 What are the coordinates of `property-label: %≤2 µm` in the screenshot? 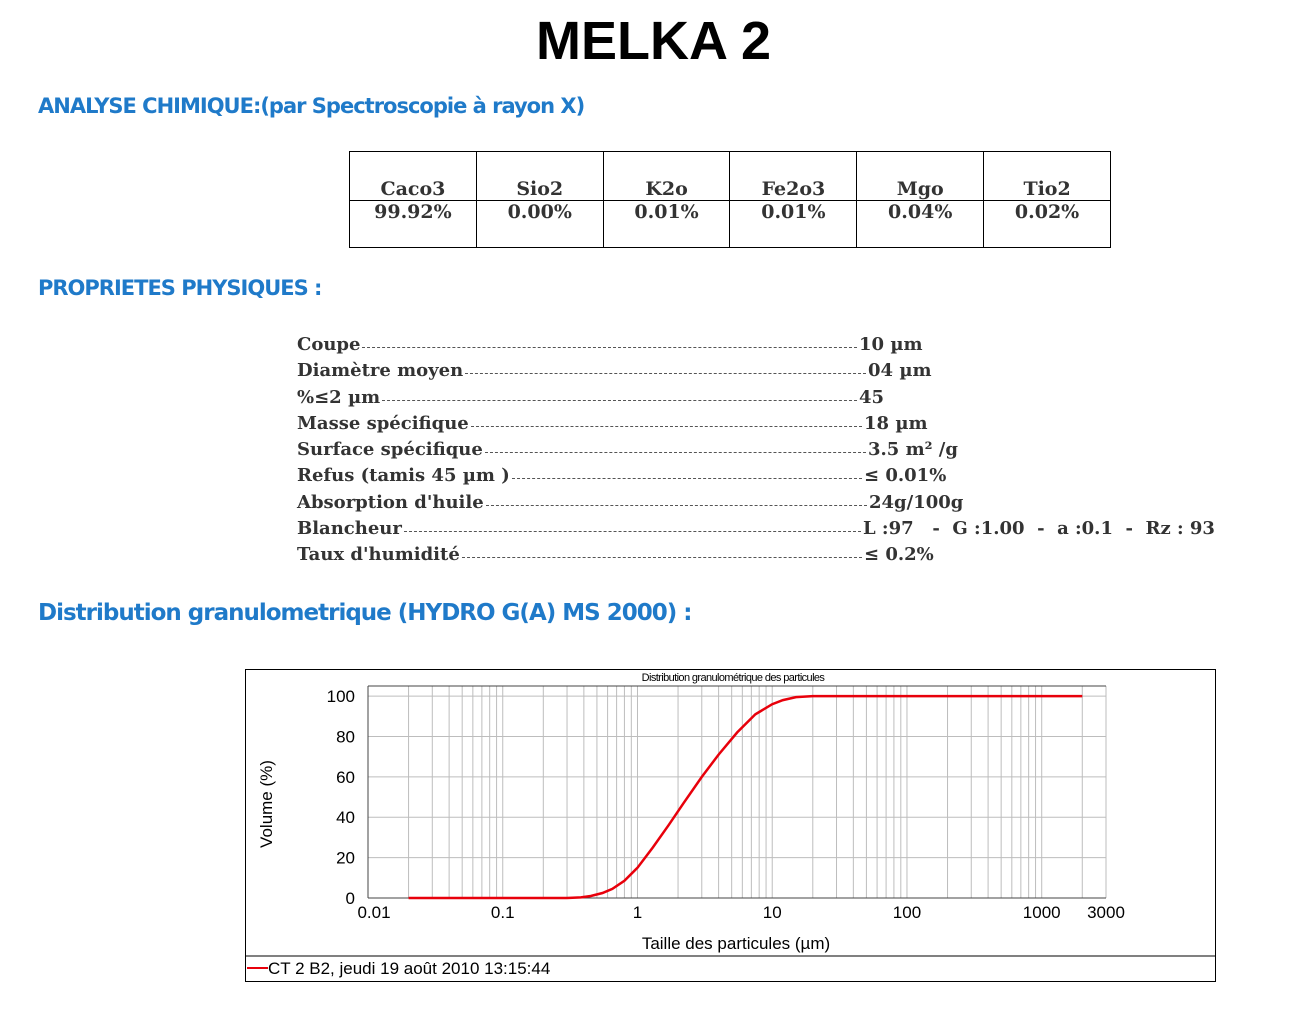 It's located at (339, 397).